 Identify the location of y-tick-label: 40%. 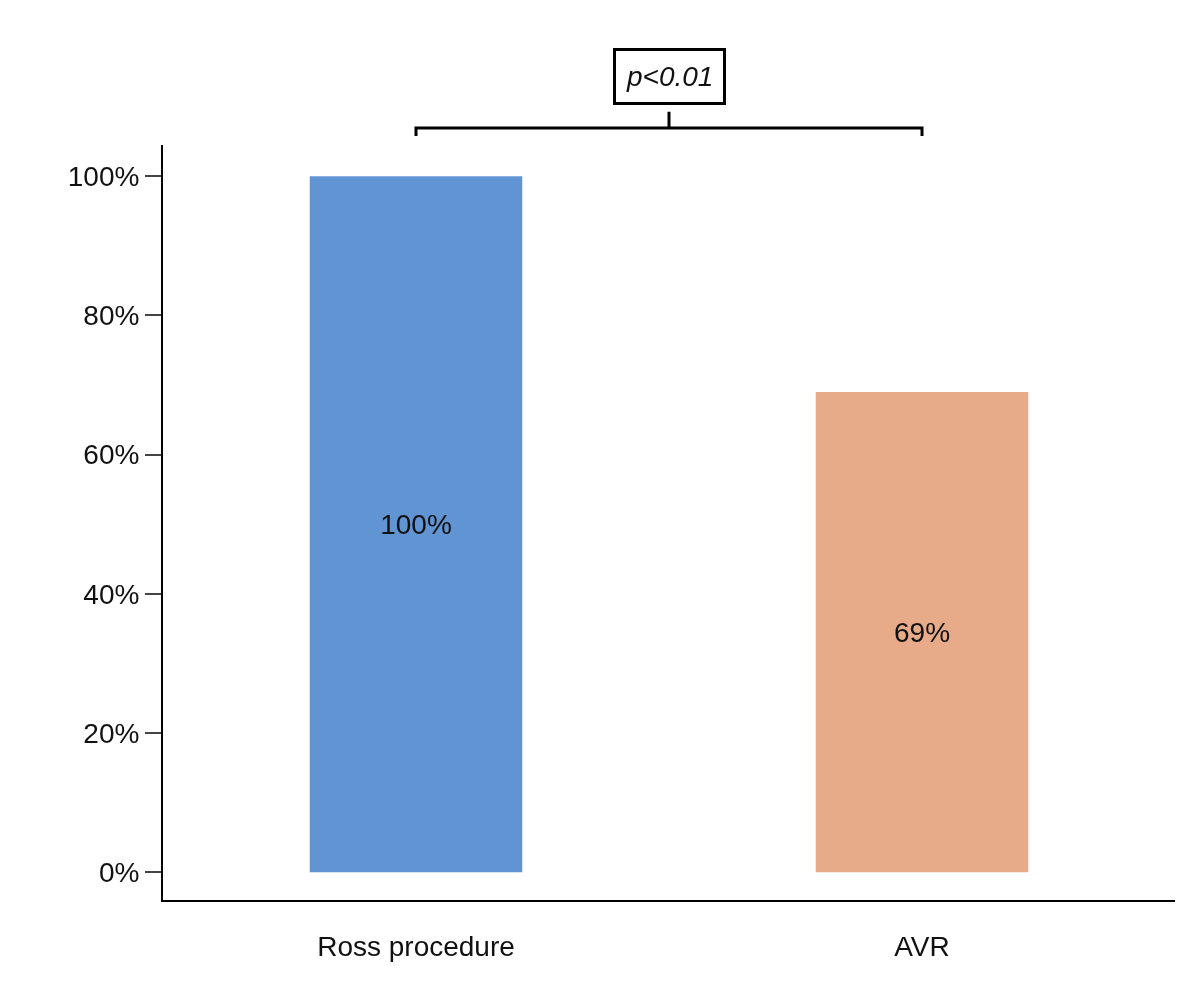
(111, 594).